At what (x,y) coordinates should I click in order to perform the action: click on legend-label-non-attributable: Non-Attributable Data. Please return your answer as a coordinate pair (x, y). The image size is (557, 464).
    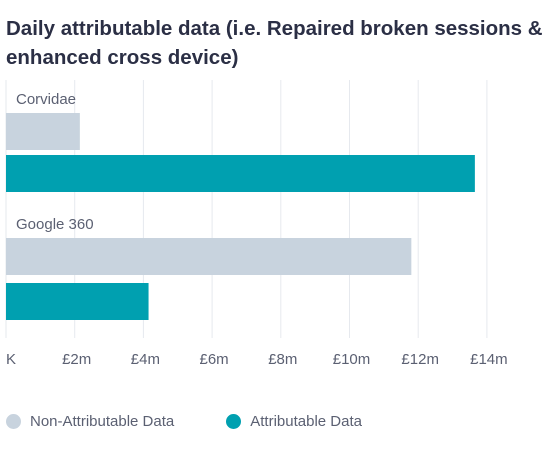
    Looking at the image, I should click on (102, 421).